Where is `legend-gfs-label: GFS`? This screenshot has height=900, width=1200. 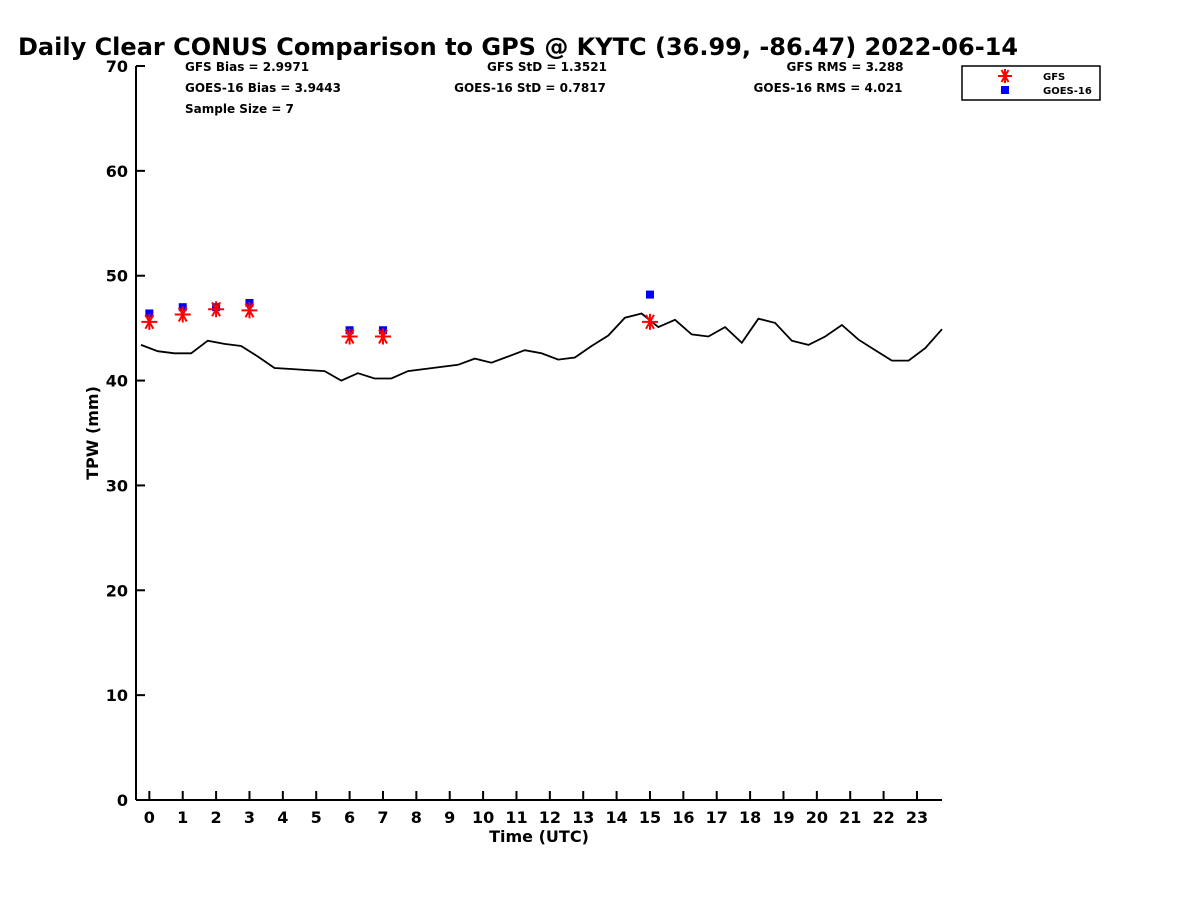 legend-gfs-label: GFS is located at coordinates (1054, 77).